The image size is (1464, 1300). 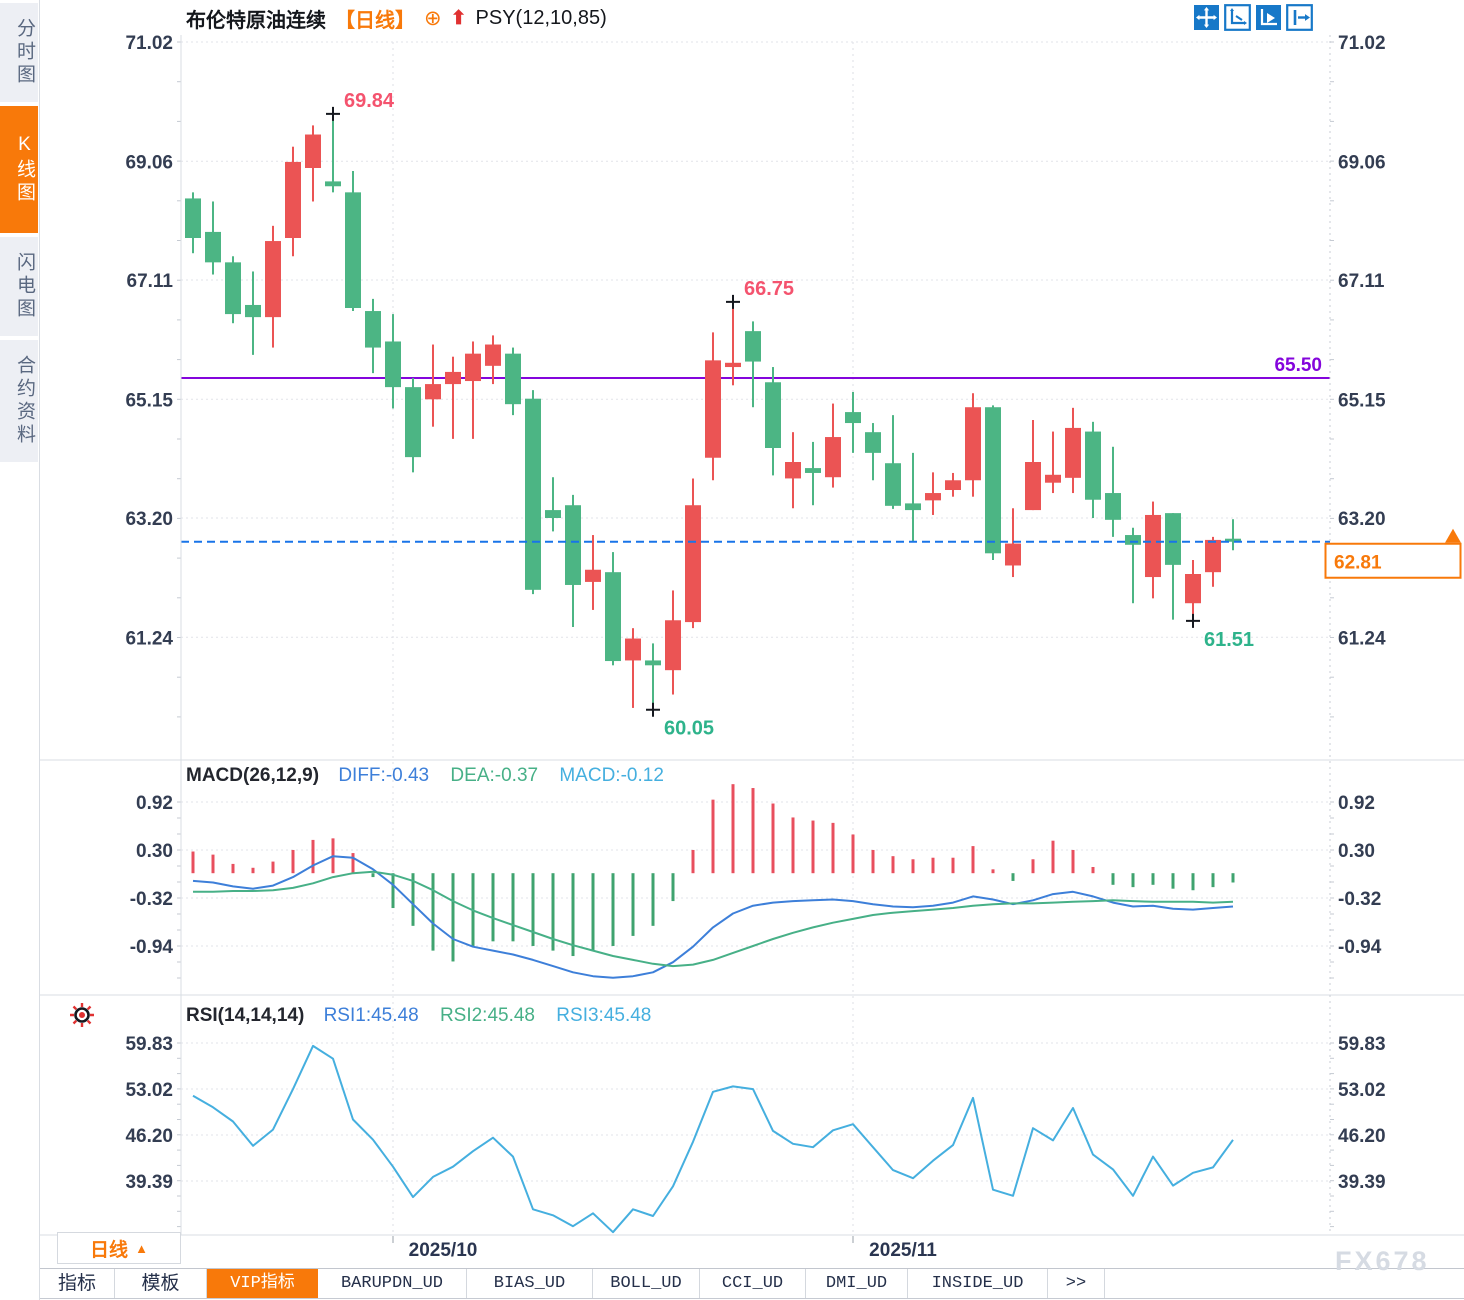 I want to click on sidebar-tab: 闪电图, so click(x=19, y=286).